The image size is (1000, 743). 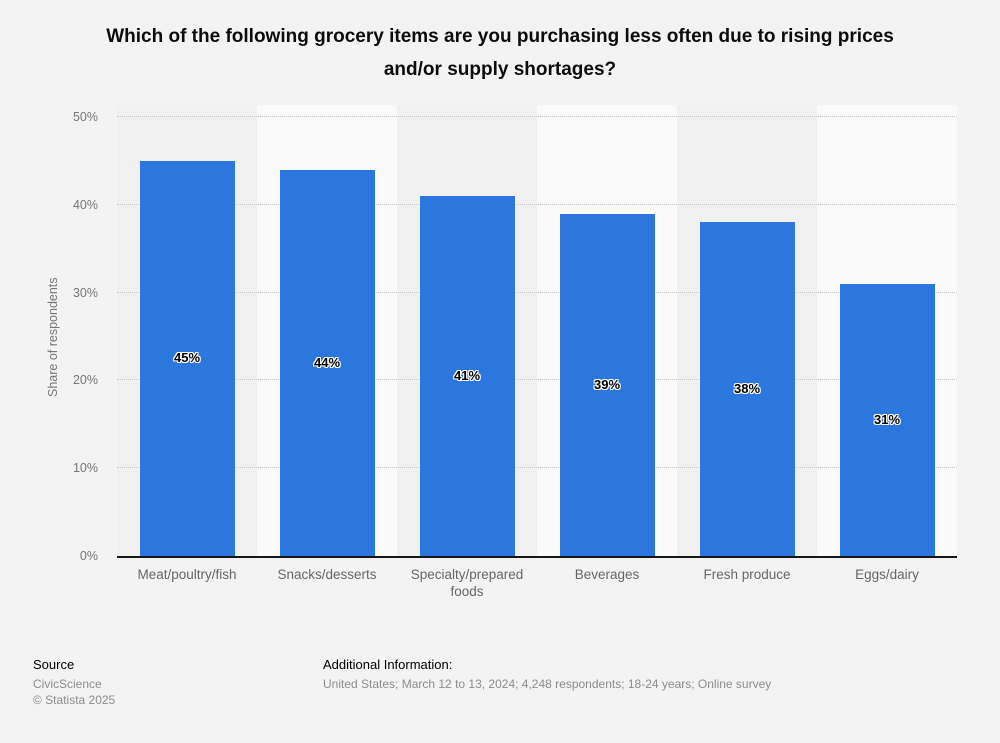 I want to click on y-tick-label: 10%, so click(x=85, y=468).